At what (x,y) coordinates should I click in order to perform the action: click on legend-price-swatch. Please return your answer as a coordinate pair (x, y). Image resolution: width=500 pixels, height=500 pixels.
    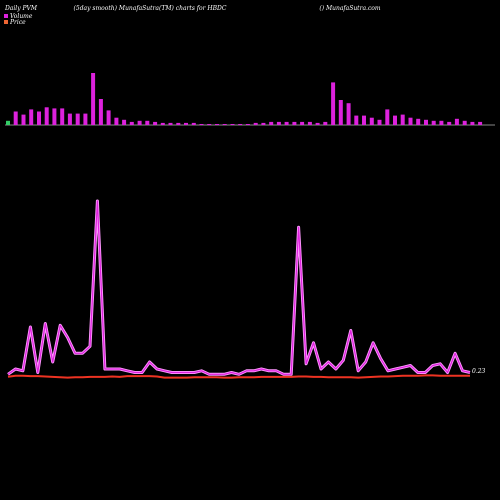
    Looking at the image, I should click on (6, 22).